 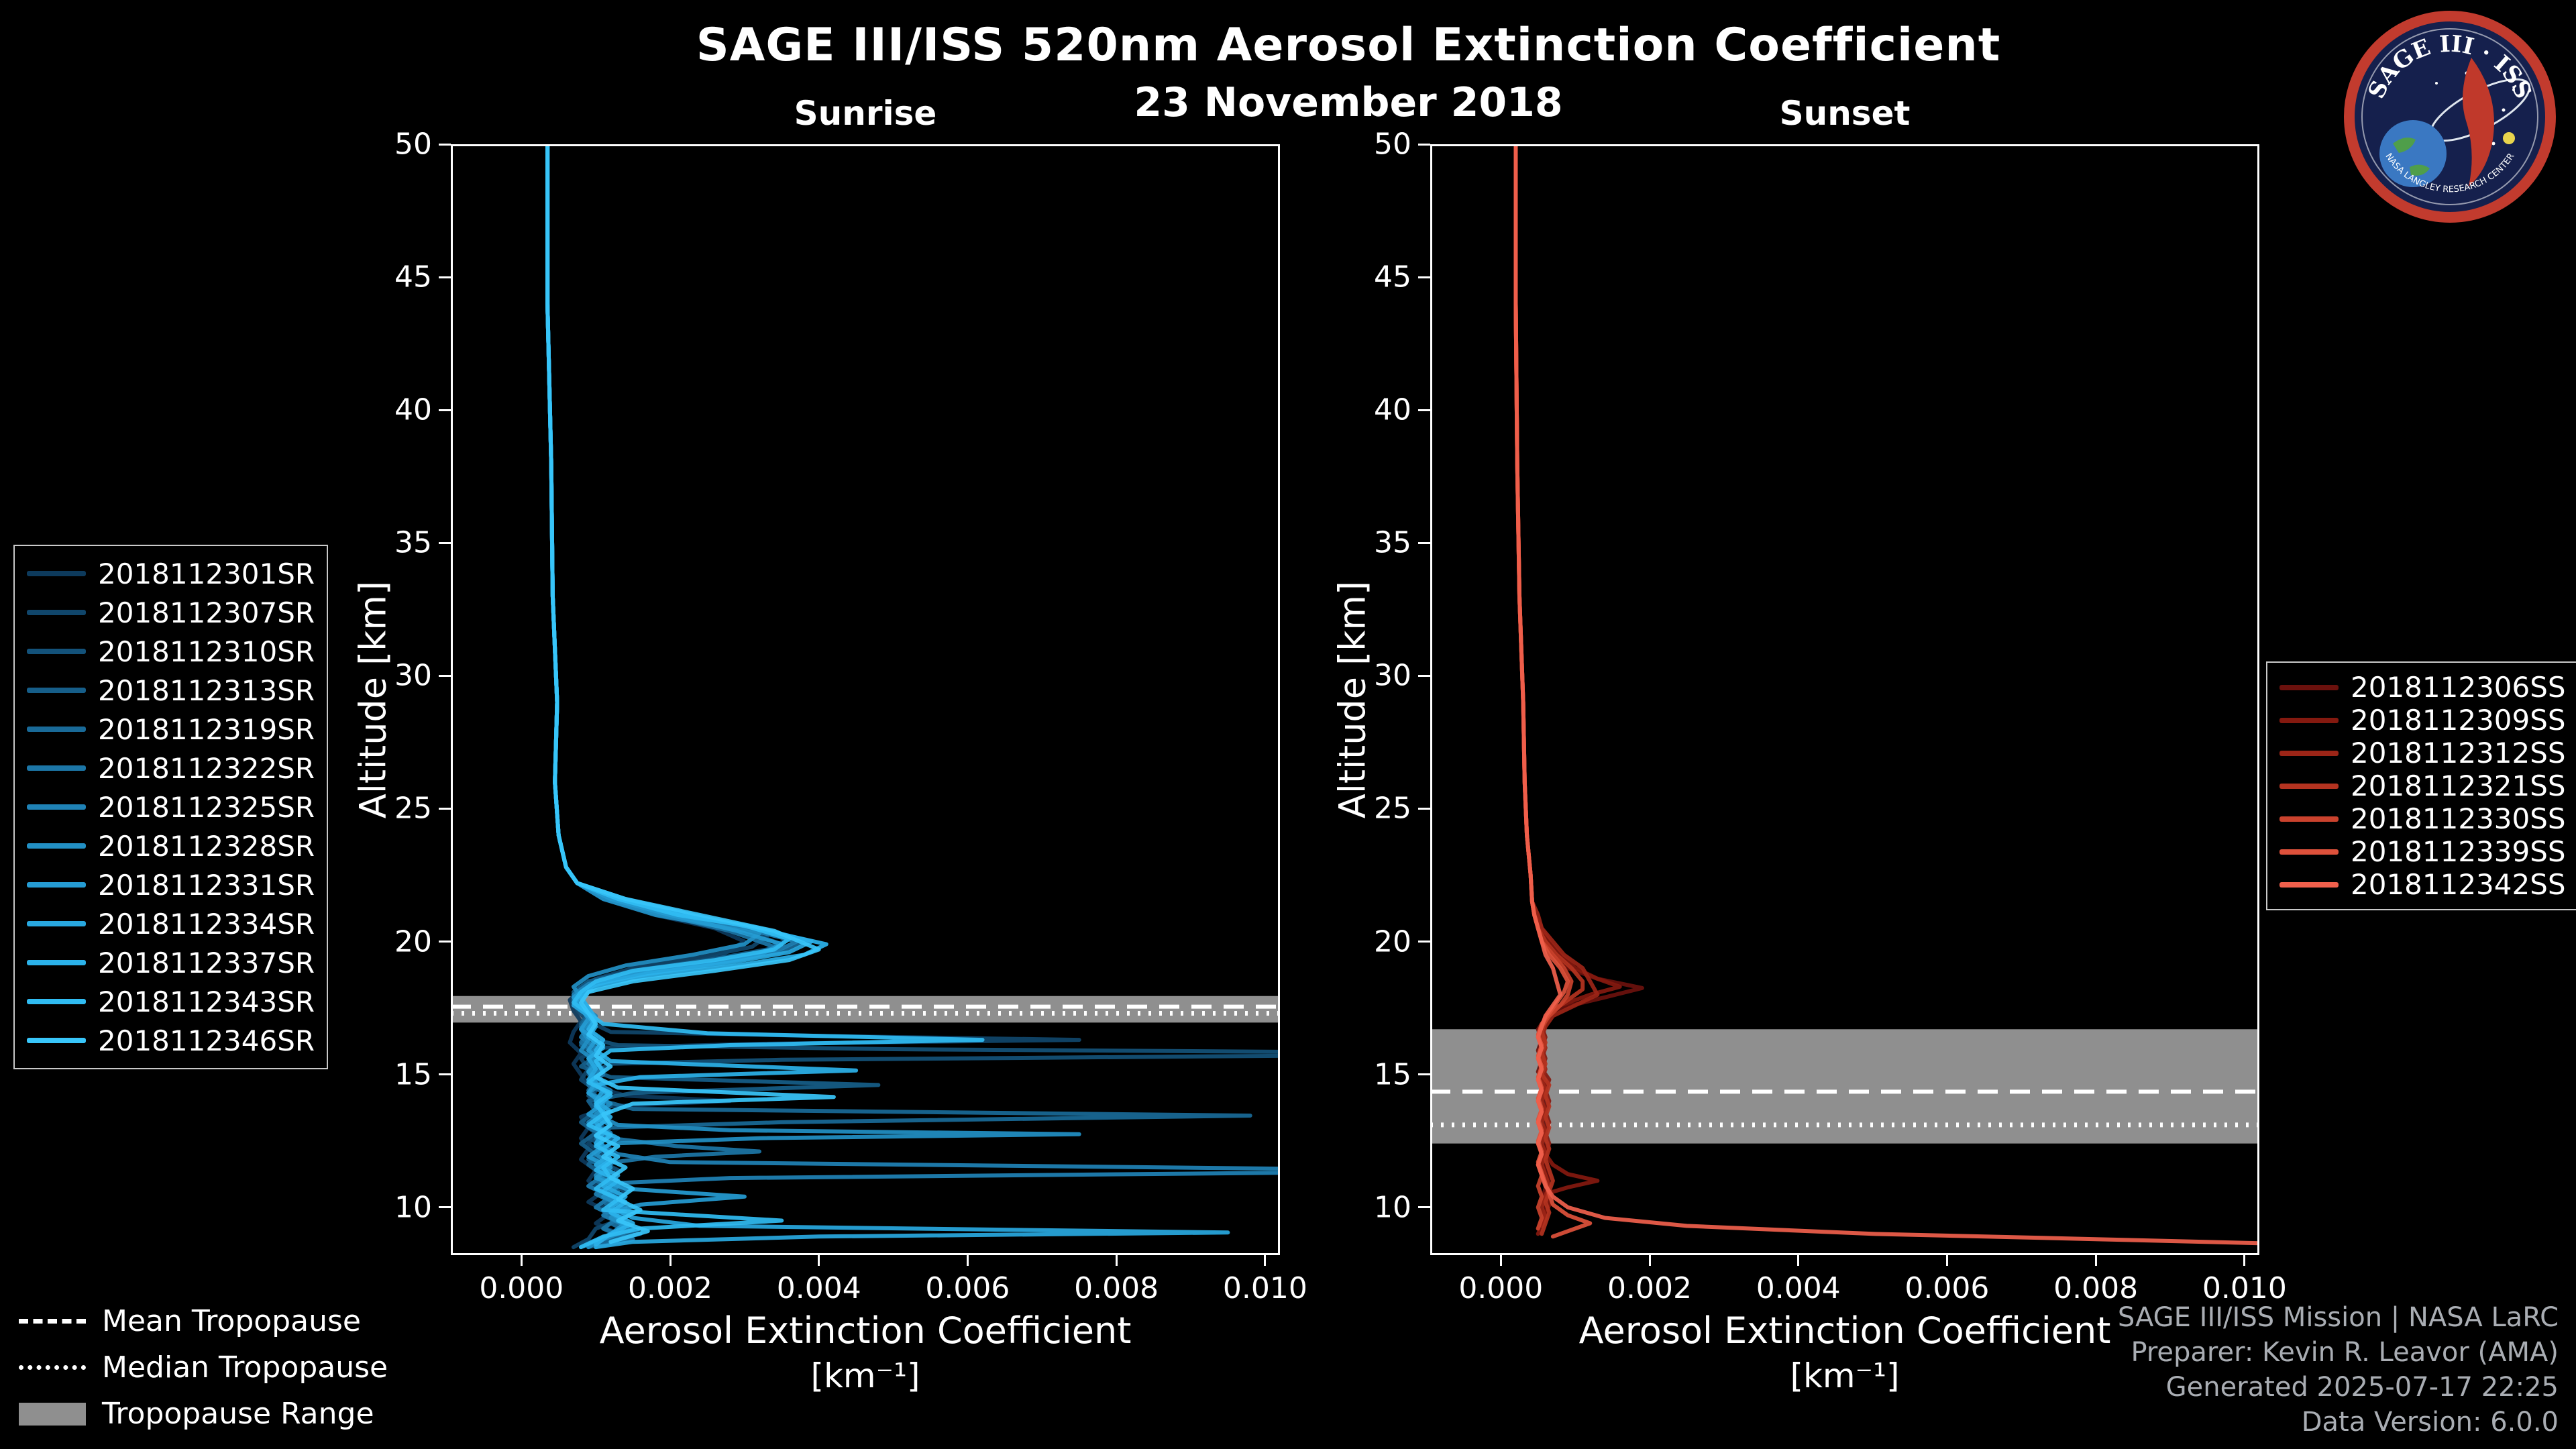 I want to click on legend-label: 2018112343SR, so click(x=206, y=1001).